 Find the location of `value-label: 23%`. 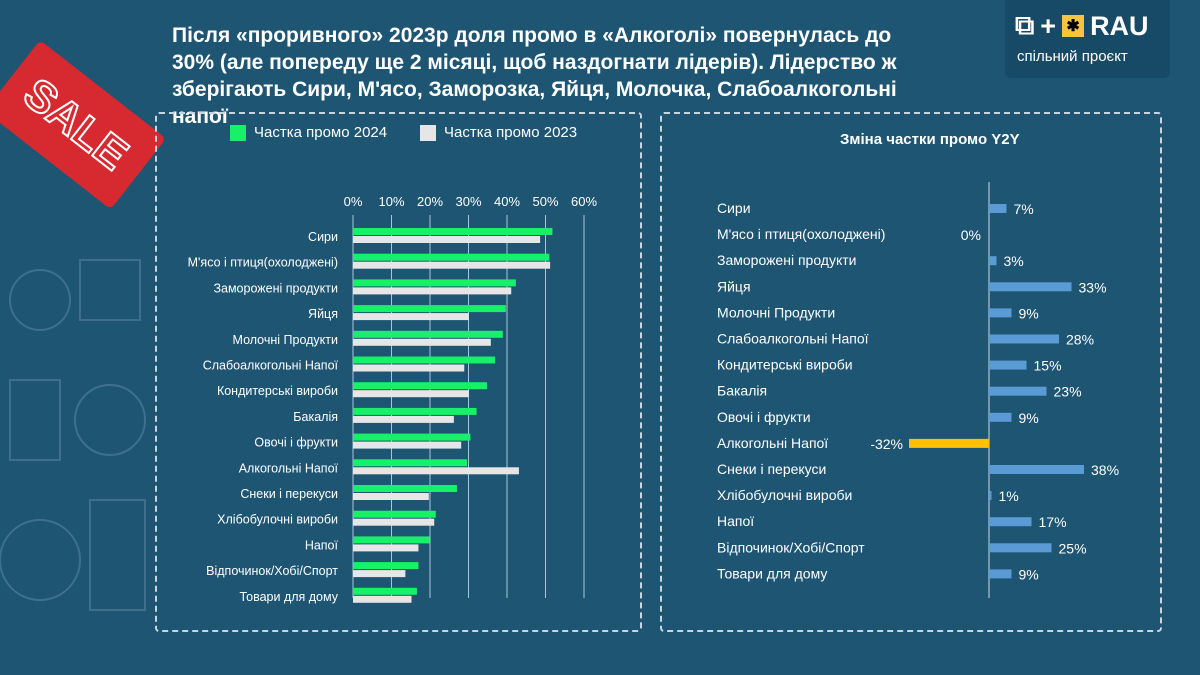

value-label: 23% is located at coordinates (1068, 392).